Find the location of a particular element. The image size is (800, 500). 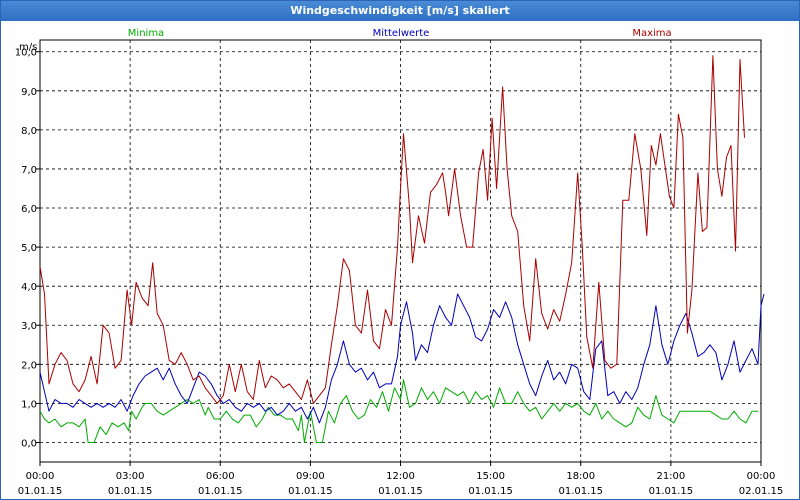

legend-entry-mittelwerte: Mittelwerte is located at coordinates (401, 33).